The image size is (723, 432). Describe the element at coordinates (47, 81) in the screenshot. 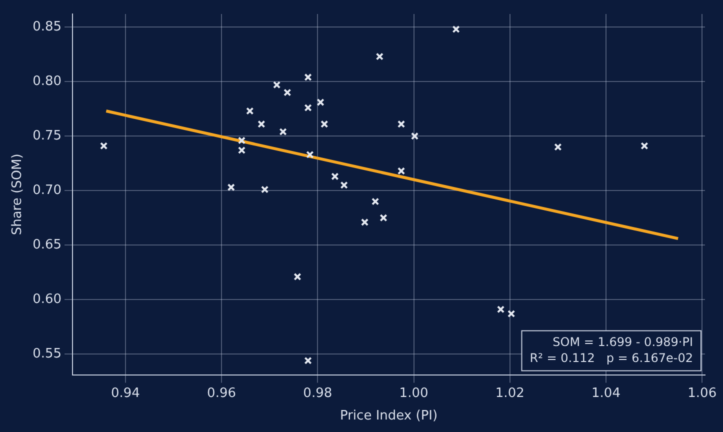

I see `y-tick-label: 0.80` at that location.